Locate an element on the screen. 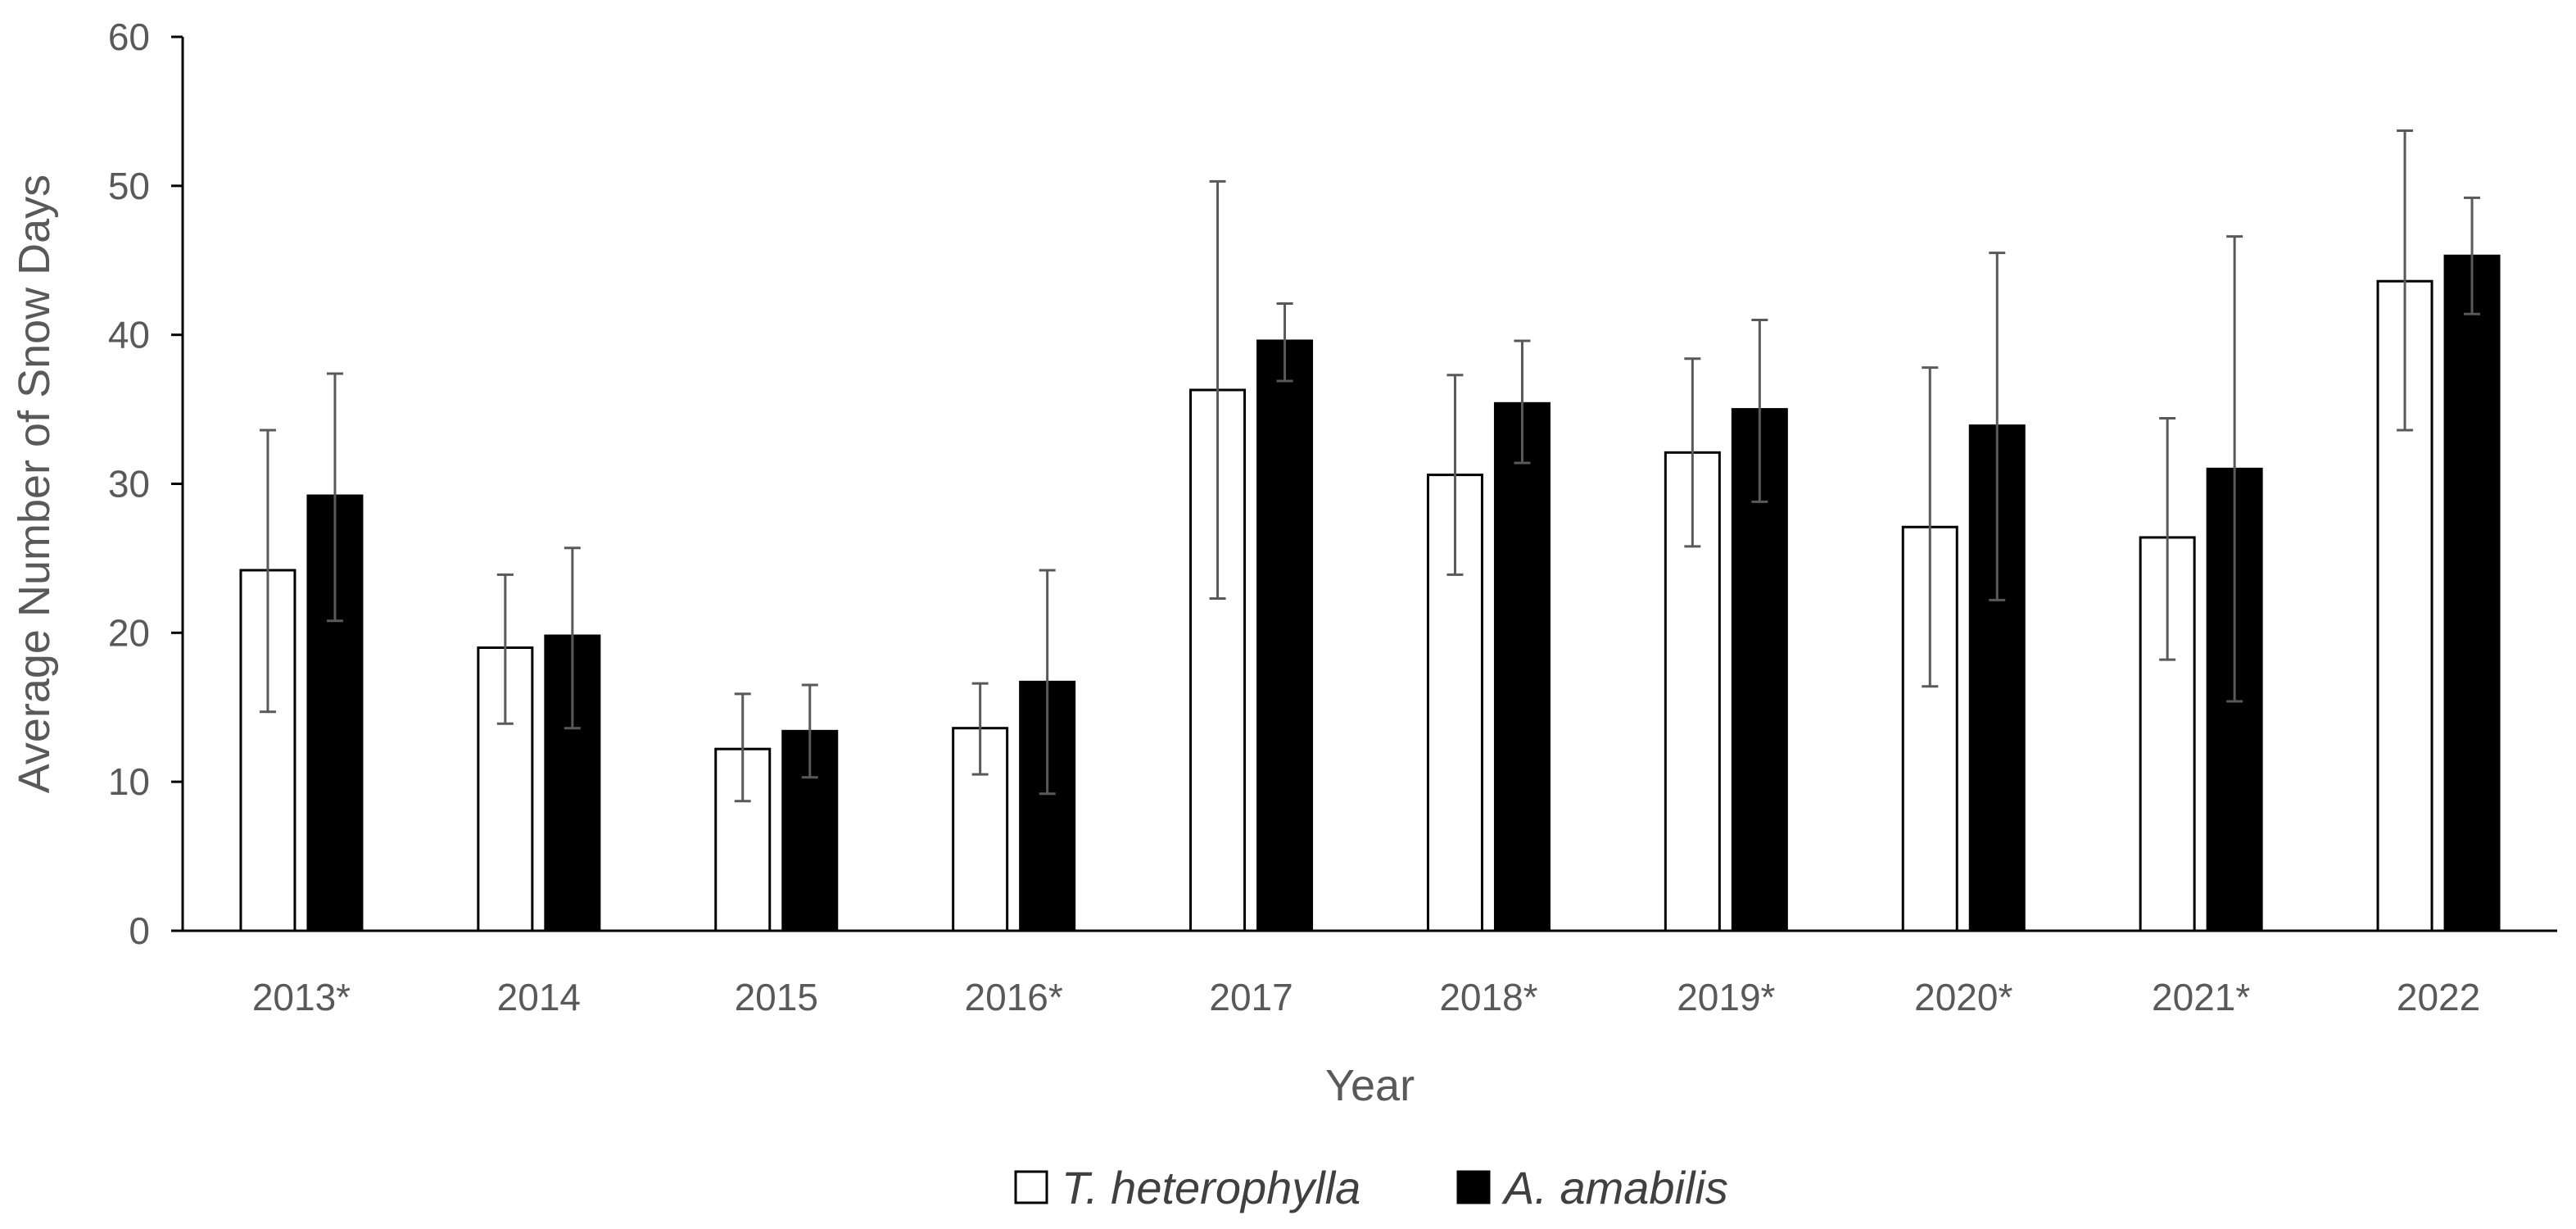  y-axis-ticks: 0 10 20 30 40 50 60 is located at coordinates (145, 484).